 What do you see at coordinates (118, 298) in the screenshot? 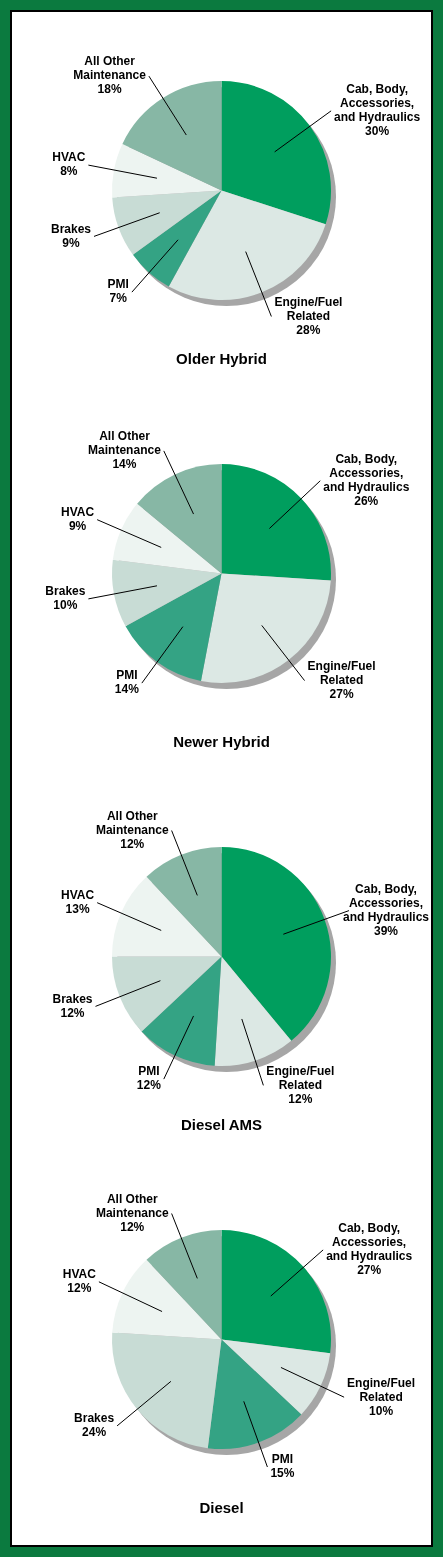
I see `data-label: 7%` at bounding box center [118, 298].